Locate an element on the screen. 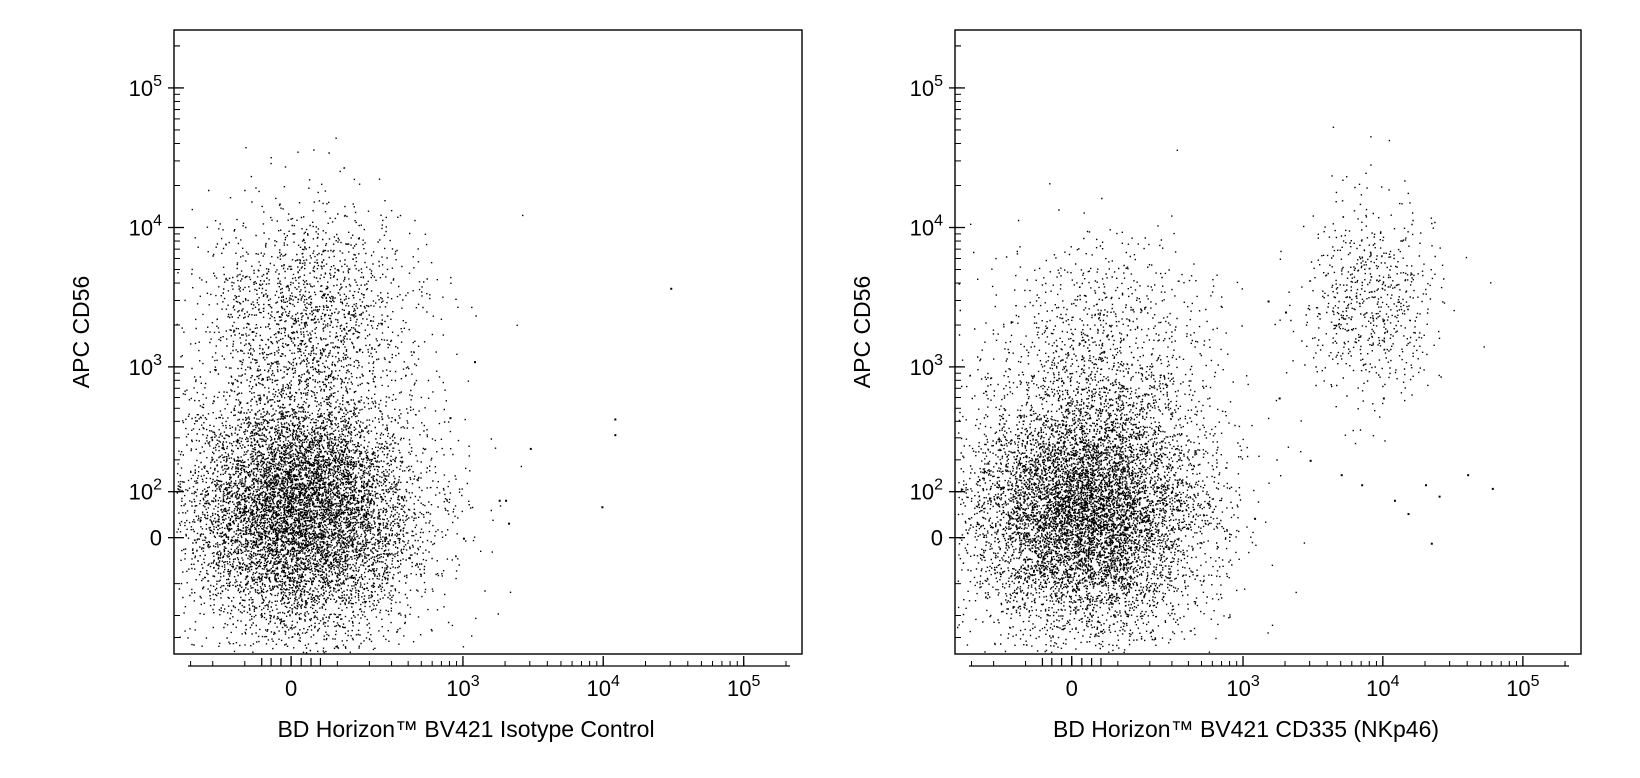  x-axis-label: BD Horizon™ BV421 Isotype Control is located at coordinates (465, 729).